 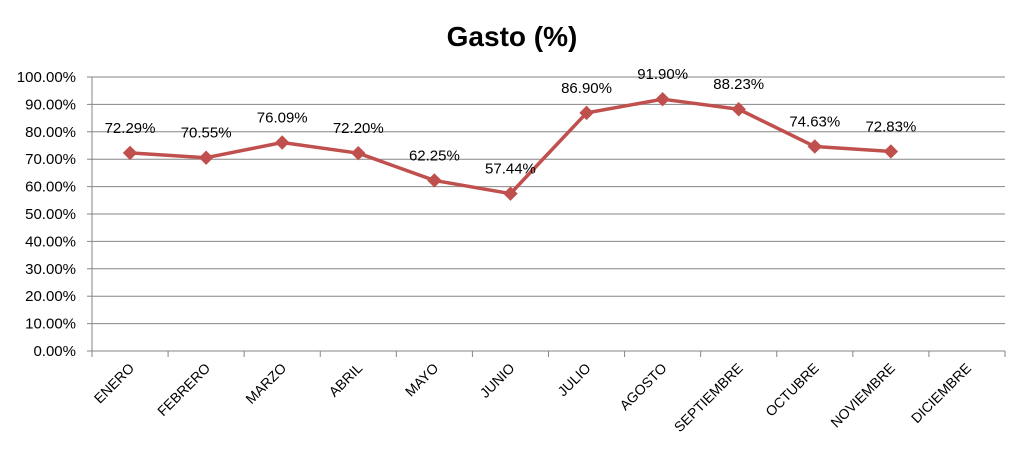 What do you see at coordinates (792, 390) in the screenshot?
I see `x-category-label: OCTUBRE` at bounding box center [792, 390].